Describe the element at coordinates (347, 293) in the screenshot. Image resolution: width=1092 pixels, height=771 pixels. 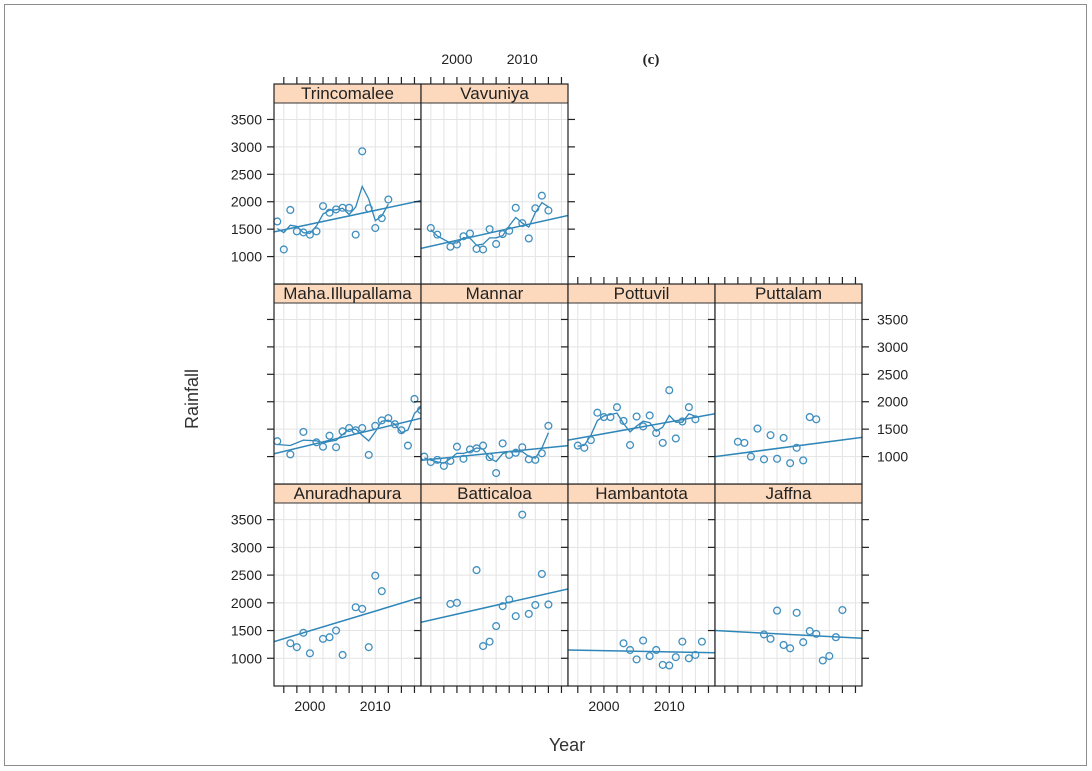
I see `strip-label-maha-illupallama: Maha.Illupallama` at that location.